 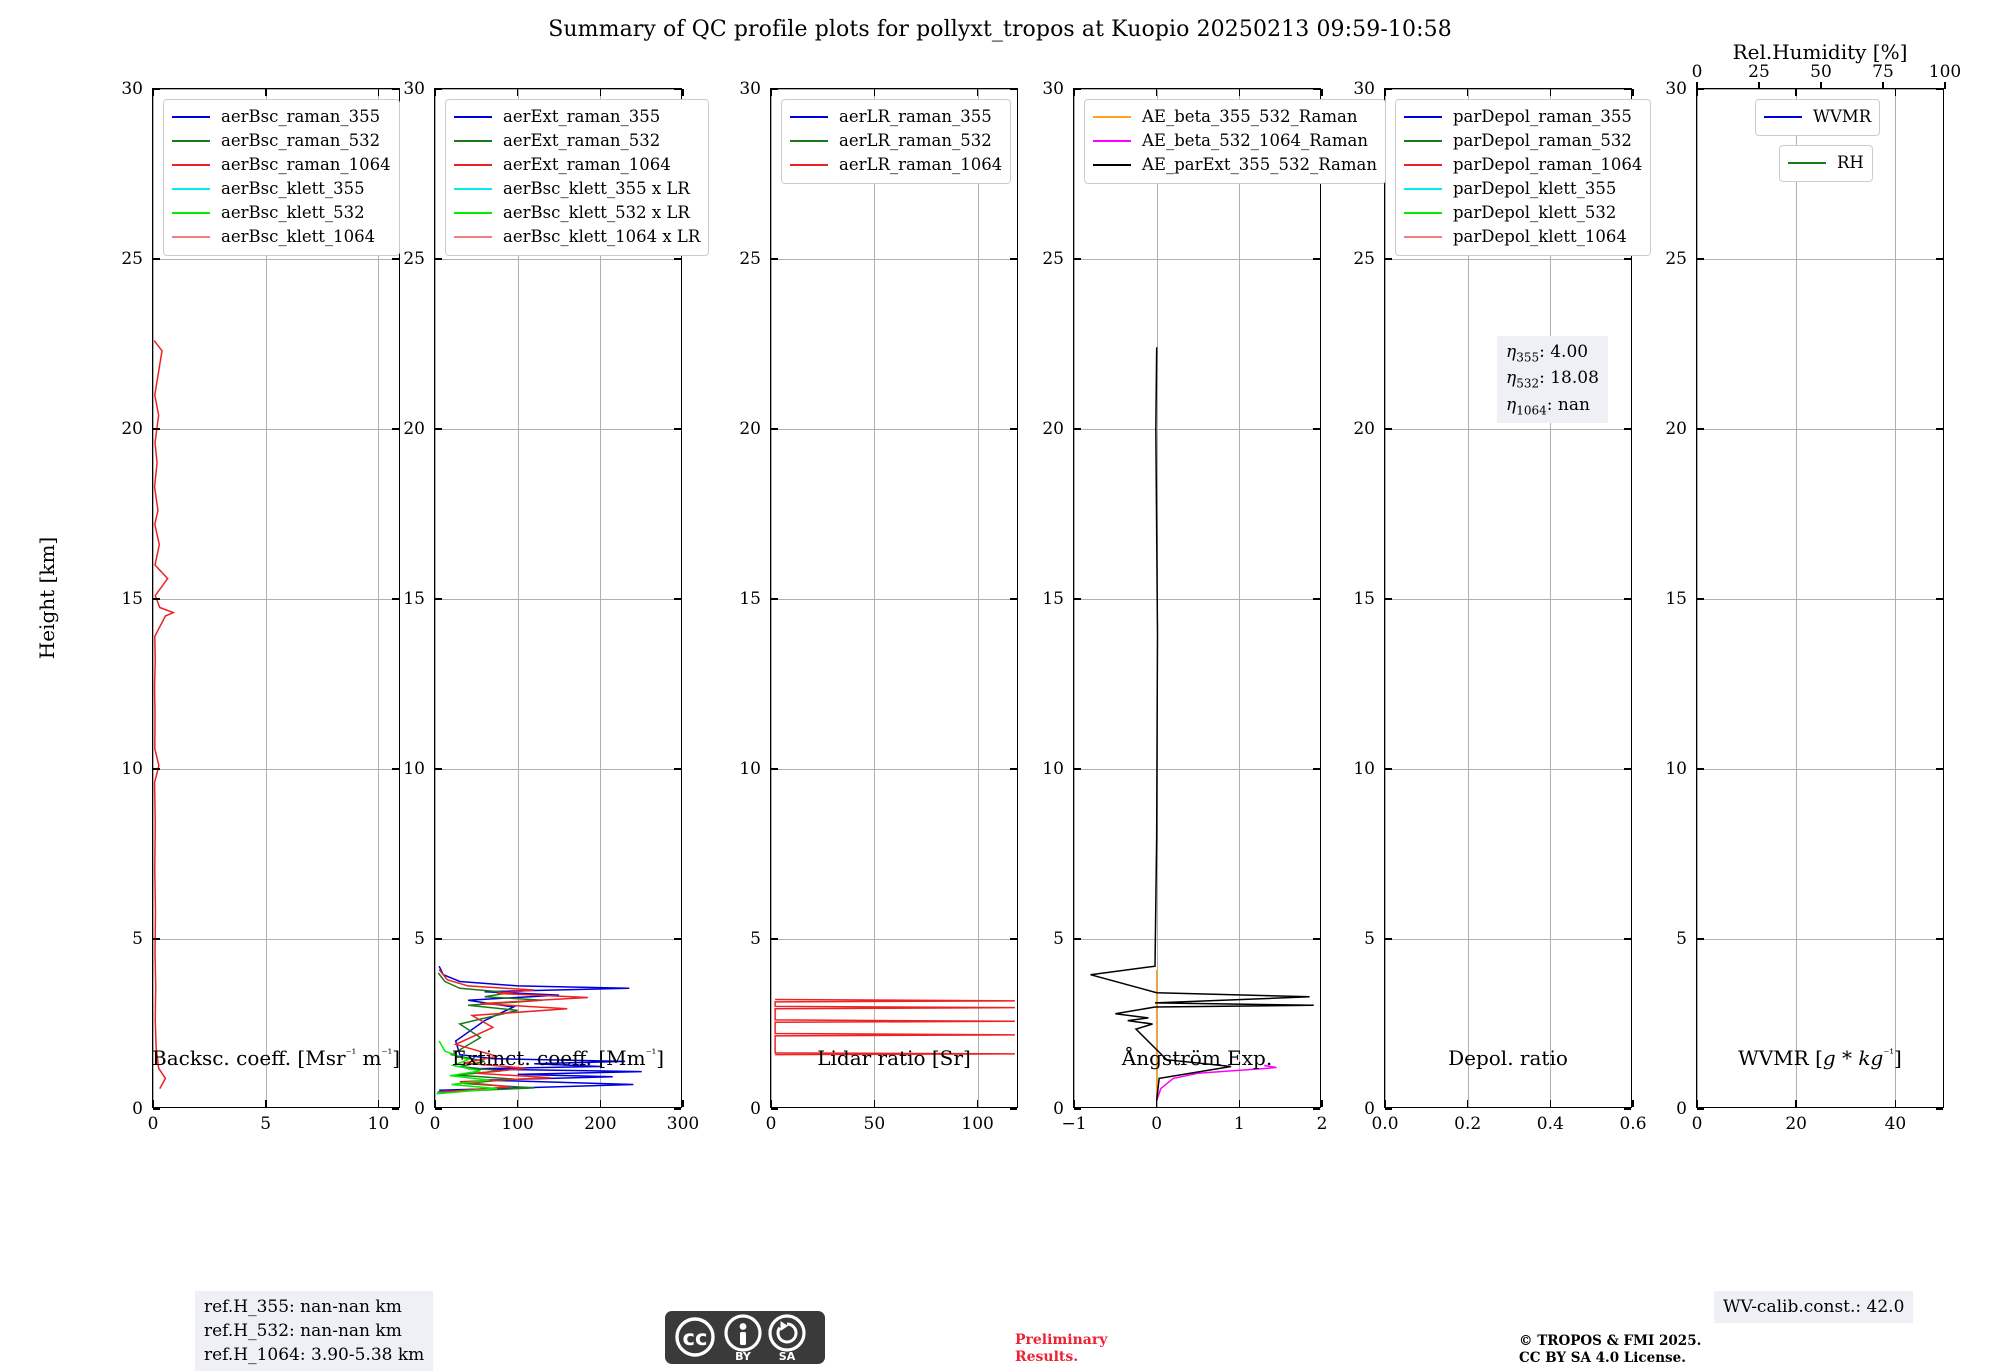 I want to click on plot-panel-wvmr_rh: 0 5 10 15 20 25 30 0 20 40 0 25 50 75 100 WVMR RH, so click(x=1813, y=598).